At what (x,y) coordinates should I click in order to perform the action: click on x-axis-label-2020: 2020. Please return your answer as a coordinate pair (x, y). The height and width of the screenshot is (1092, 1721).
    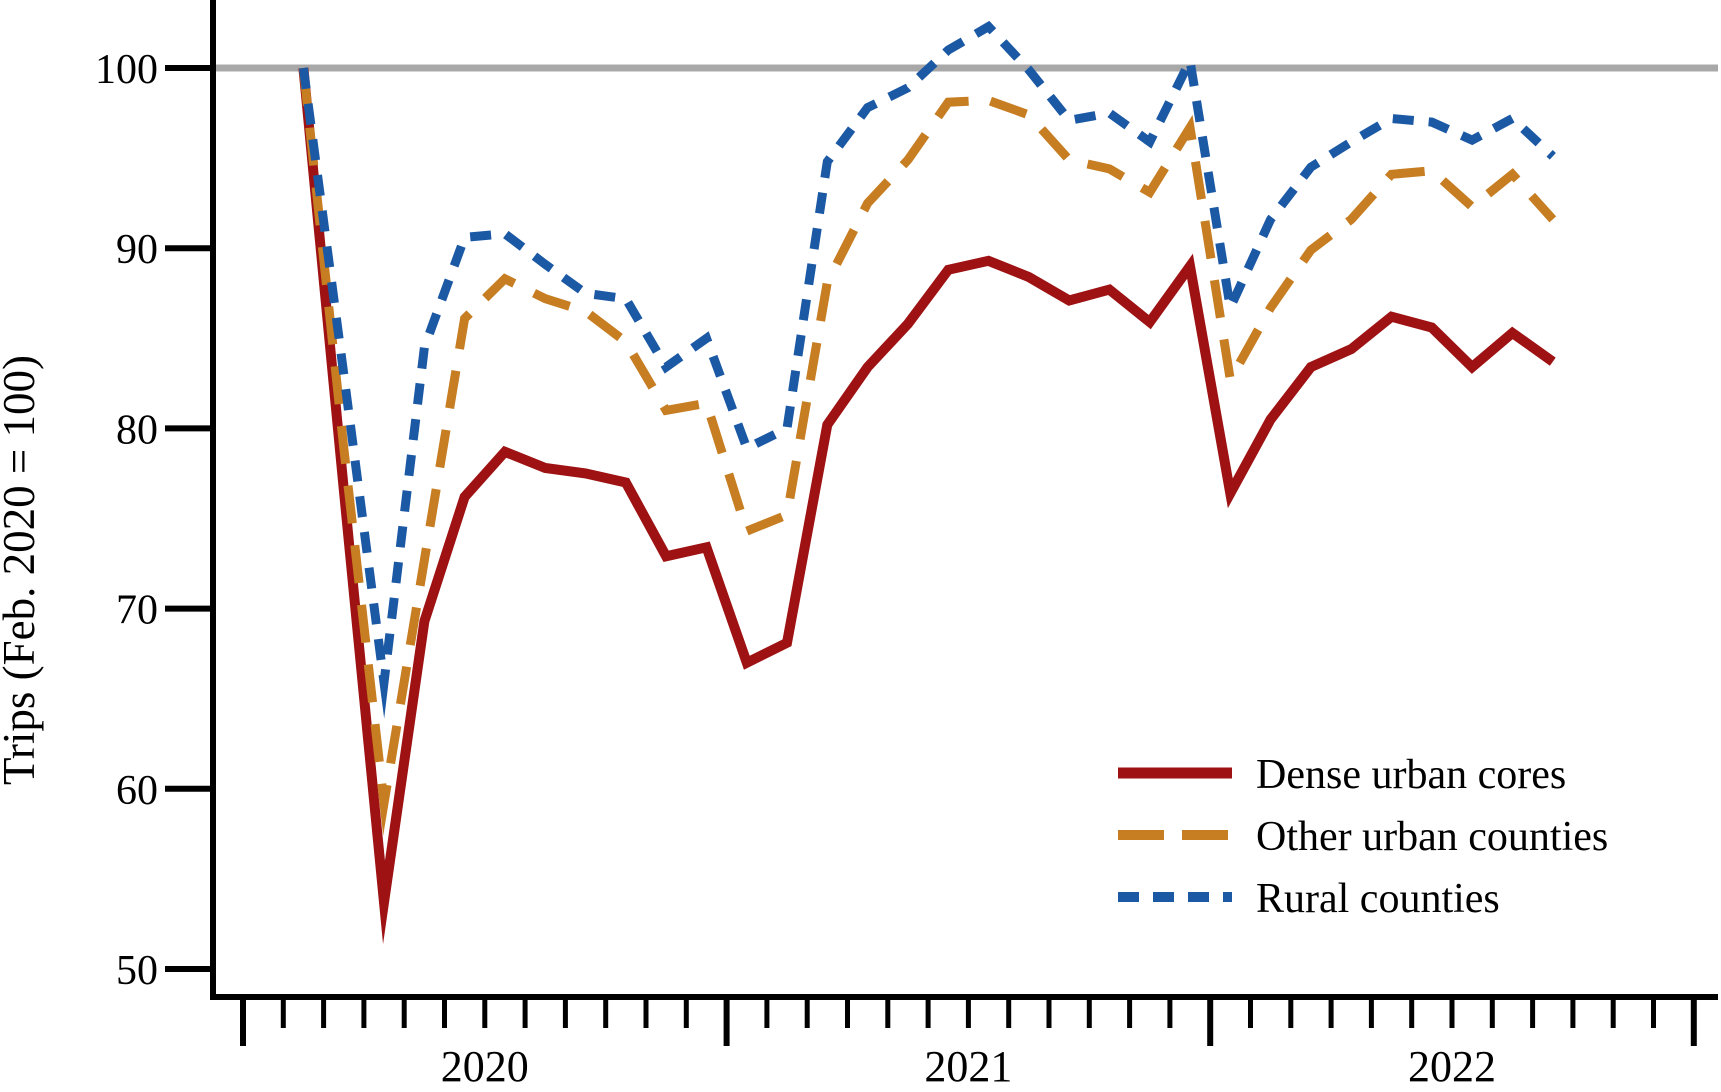
    Looking at the image, I should click on (485, 1066).